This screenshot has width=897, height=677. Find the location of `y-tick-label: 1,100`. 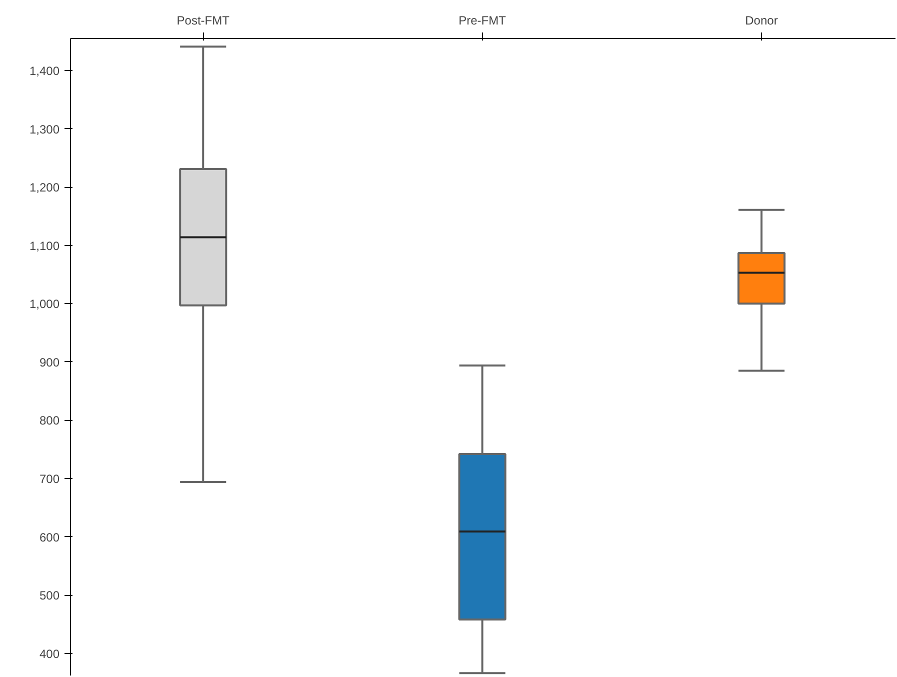

y-tick-label: 1,100 is located at coordinates (44, 245).